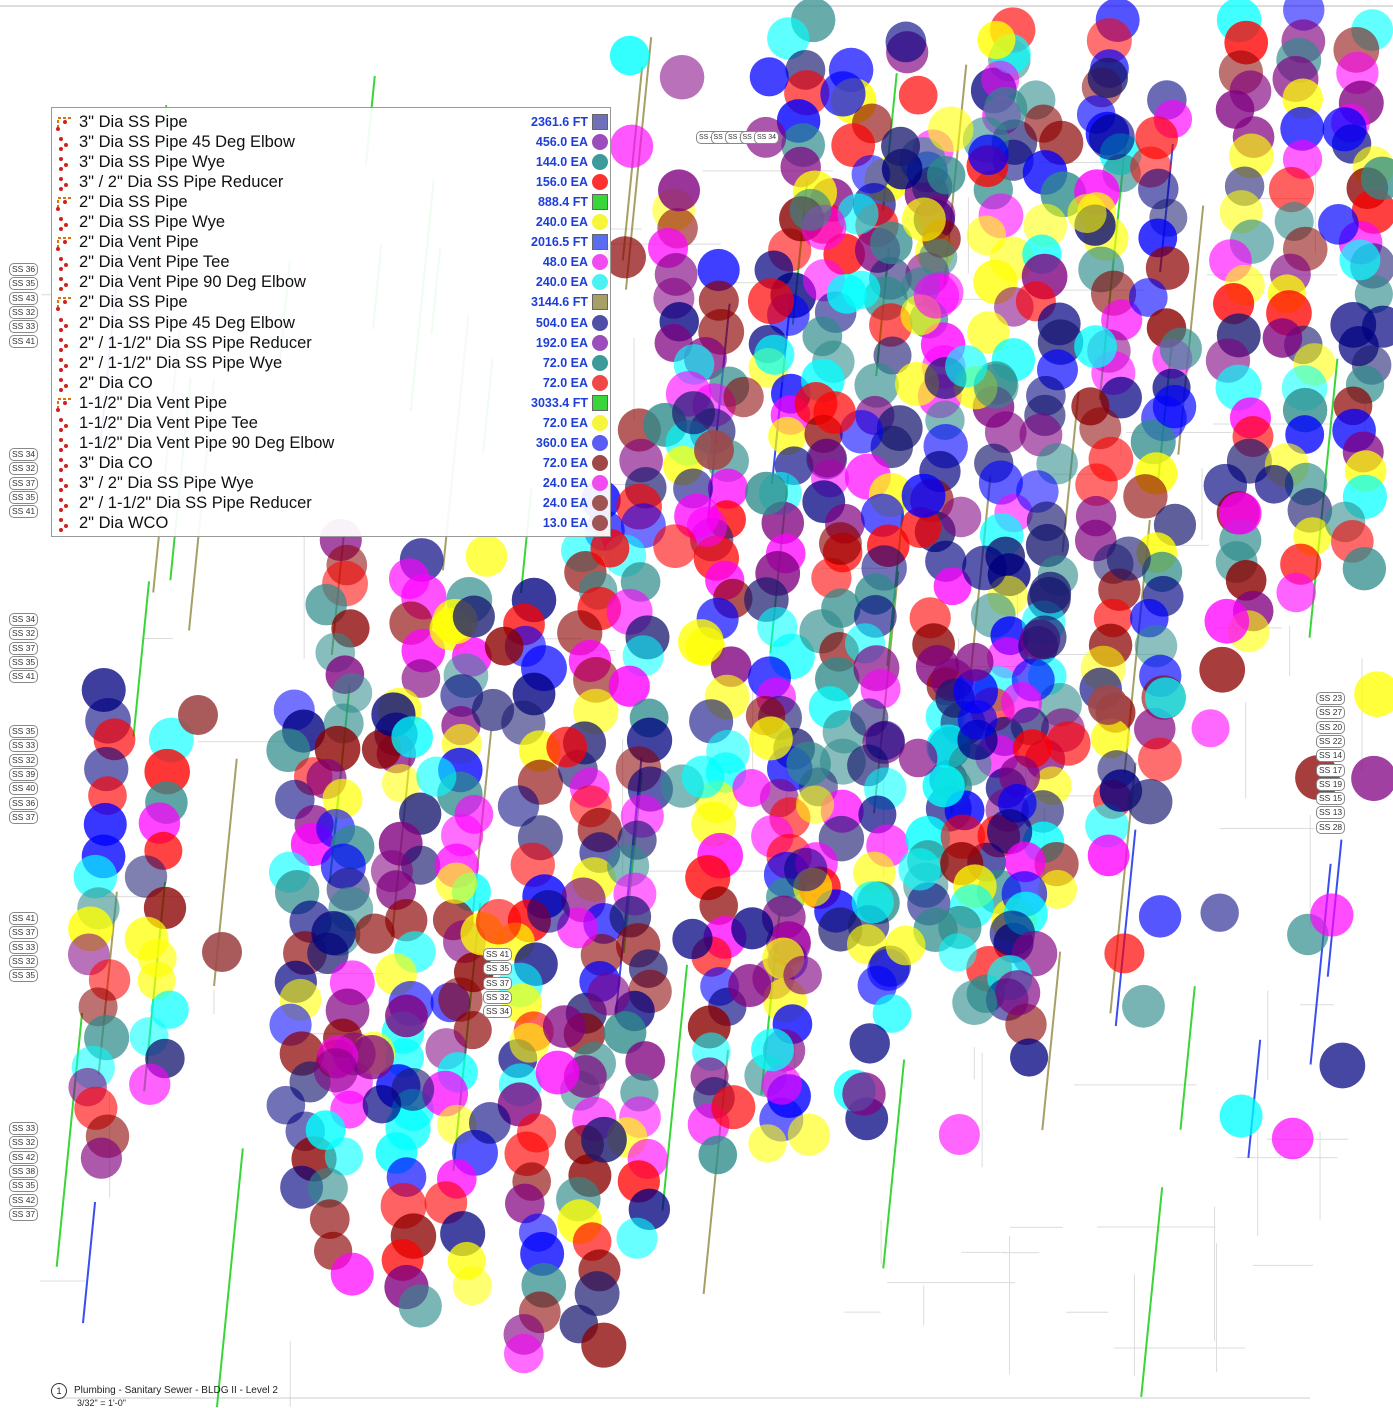 The image size is (1393, 1408). I want to click on pipe-tag: SS 23, so click(1331, 698).